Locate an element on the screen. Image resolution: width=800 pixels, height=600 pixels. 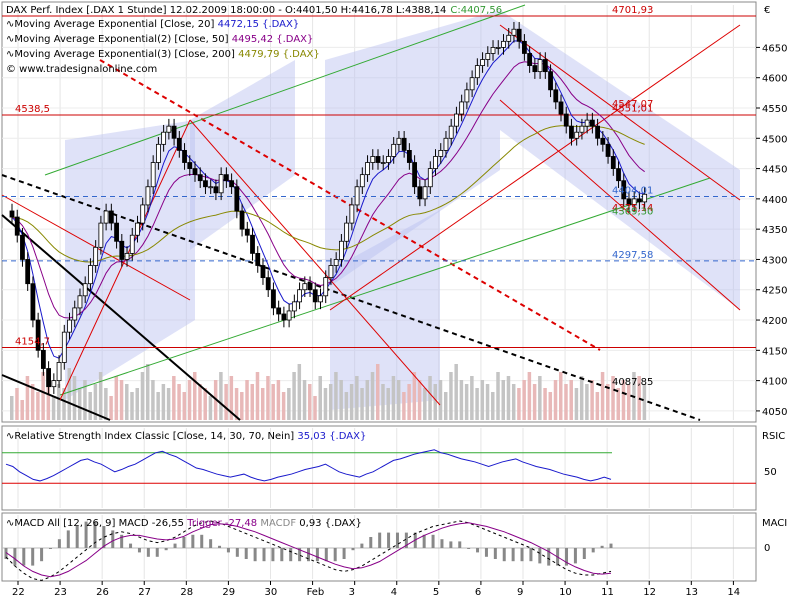
x-tick-label: 14 is located at coordinates (733, 592).